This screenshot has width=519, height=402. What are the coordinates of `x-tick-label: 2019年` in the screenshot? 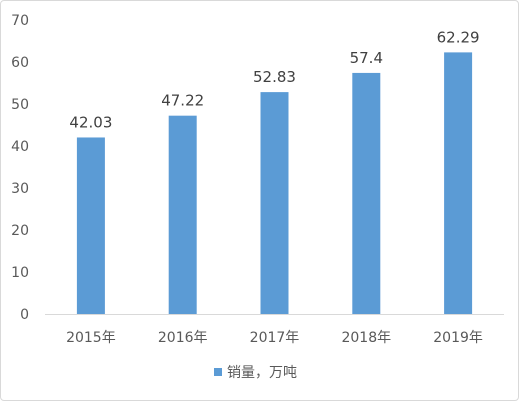 It's located at (458, 338).